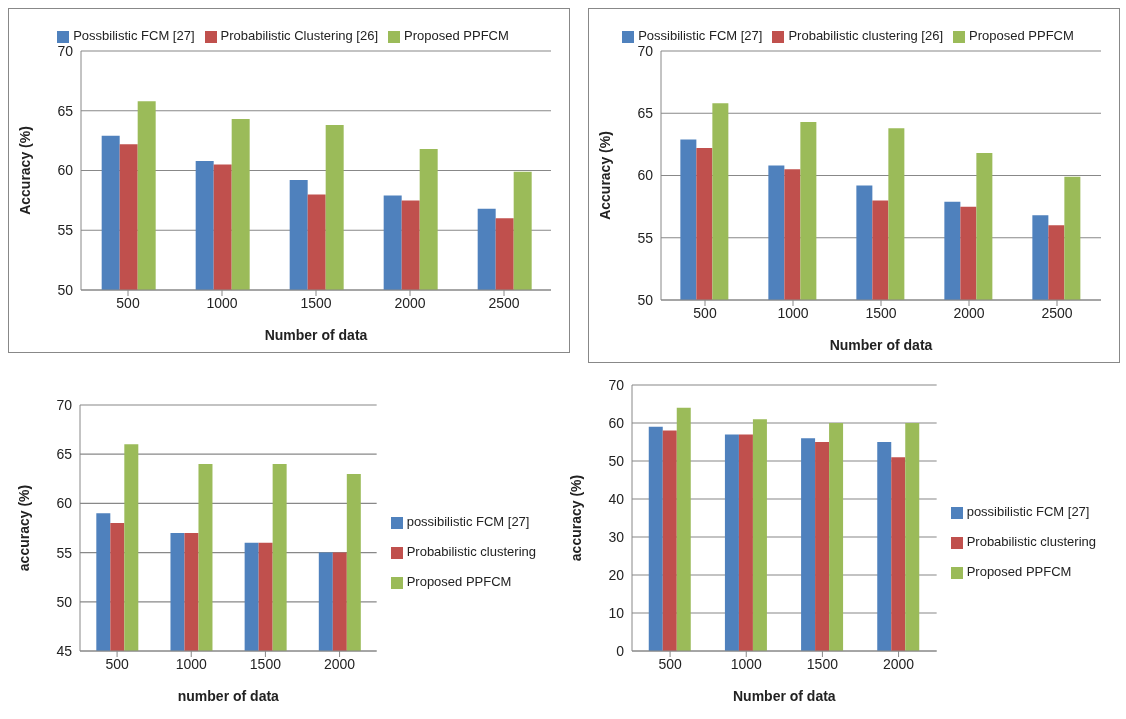 This screenshot has height=719, width=1126. What do you see at coordinates (866, 35) in the screenshot?
I see `legend-label: Probabilistic clustering [26]` at bounding box center [866, 35].